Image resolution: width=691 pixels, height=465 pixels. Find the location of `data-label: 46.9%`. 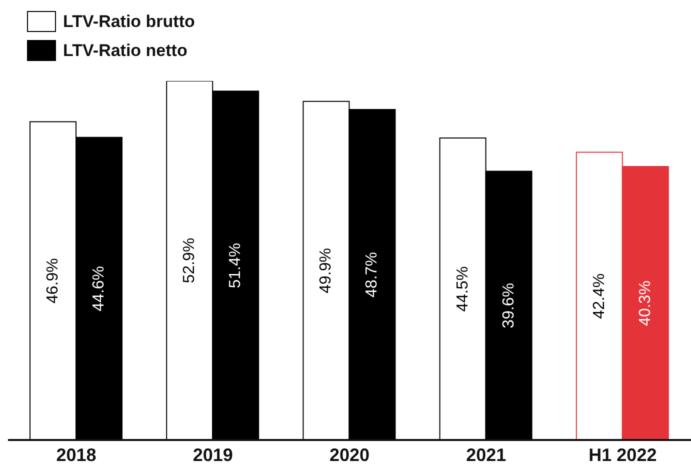

data-label: 46.9% is located at coordinates (53, 281).